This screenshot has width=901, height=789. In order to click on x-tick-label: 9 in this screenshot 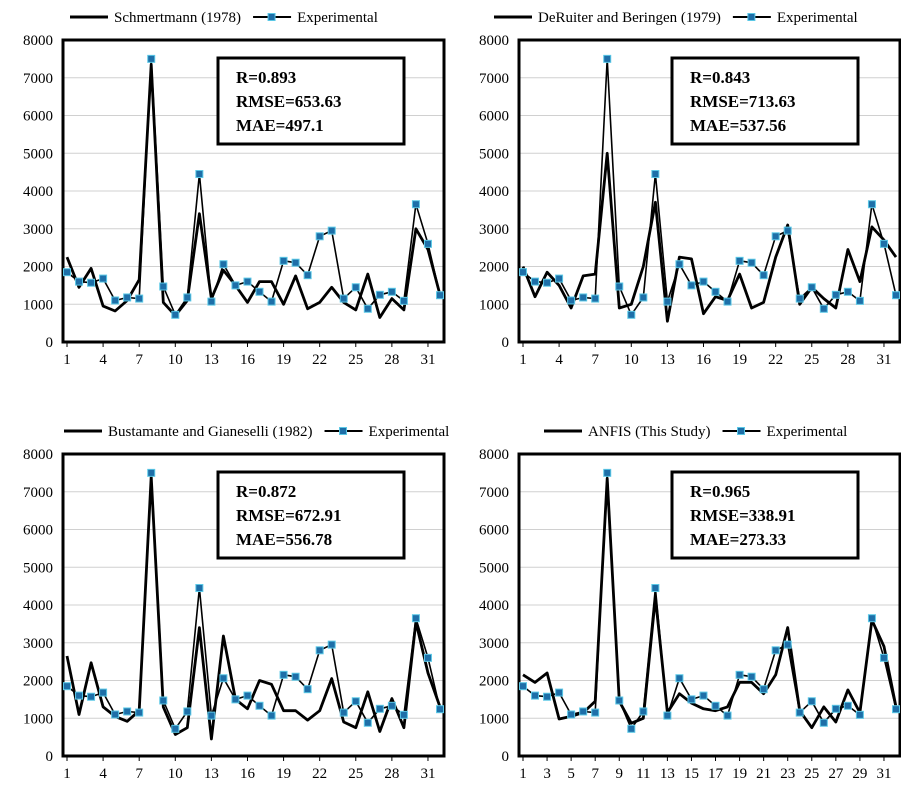, I will do `click(620, 774)`.